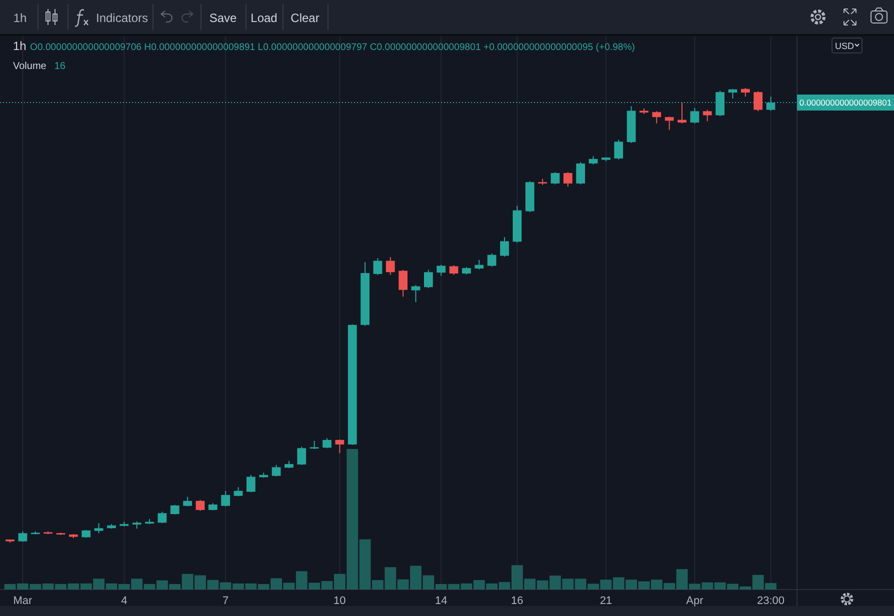 The image size is (894, 616). I want to click on text: 0.000000000000009801, so click(845, 103).